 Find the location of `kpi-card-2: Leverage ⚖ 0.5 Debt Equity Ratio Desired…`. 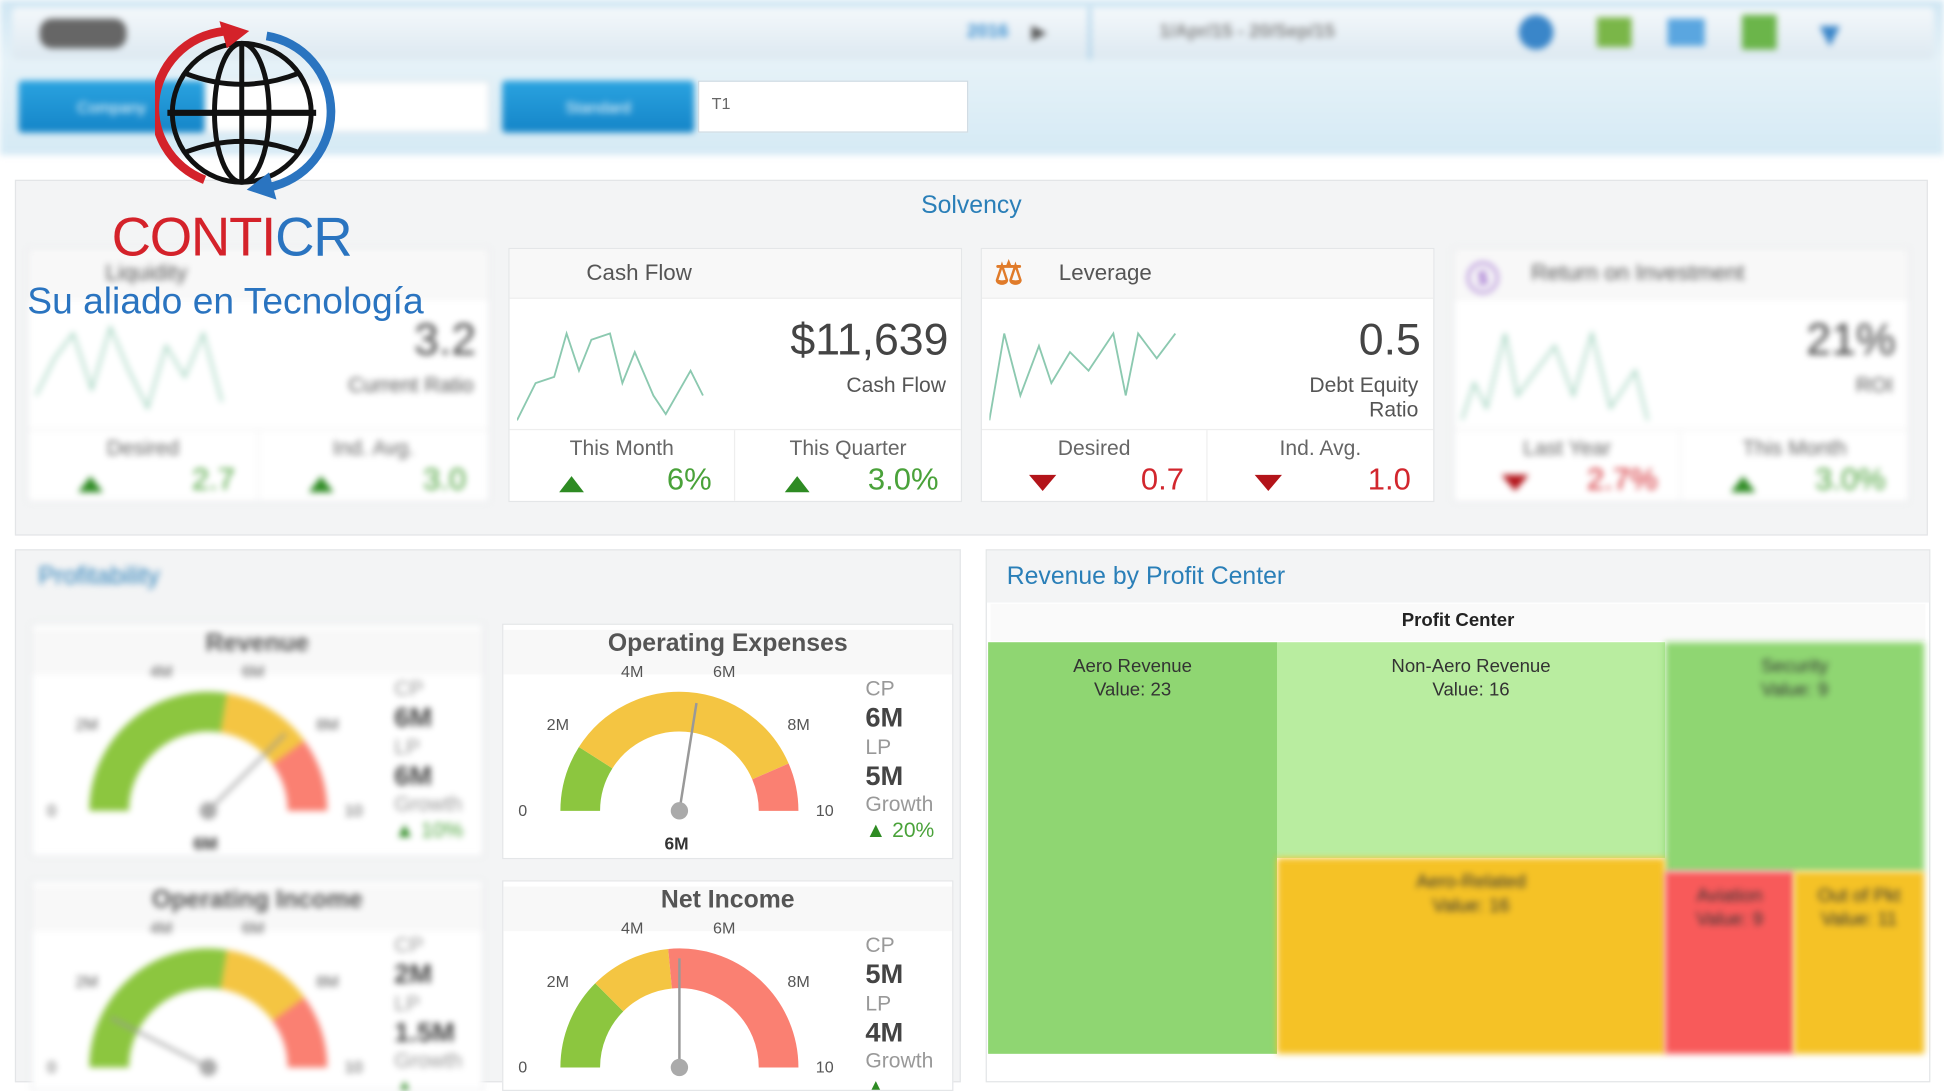

kpi-card-2: Leverage ⚖ 0.5 Debt Equity Ratio Desired… is located at coordinates (1207, 375).